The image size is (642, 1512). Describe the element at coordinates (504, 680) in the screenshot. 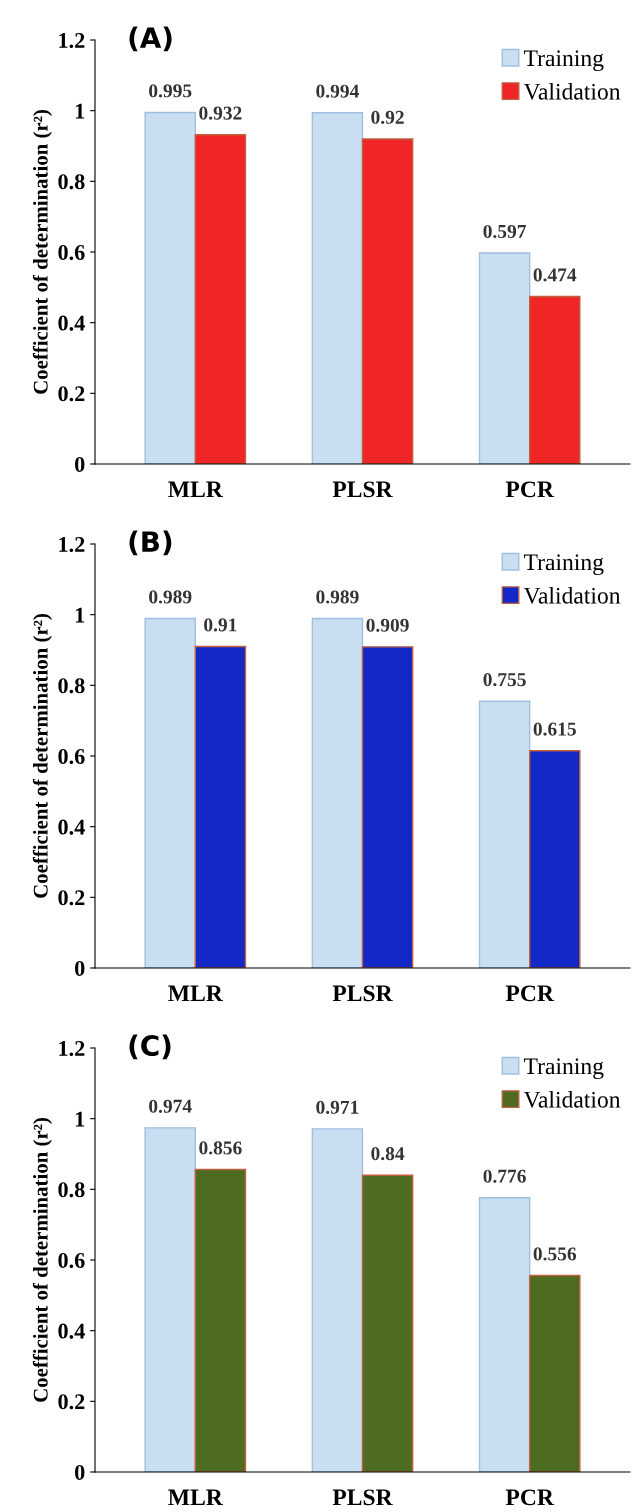

I see `data-label: 0.755` at that location.